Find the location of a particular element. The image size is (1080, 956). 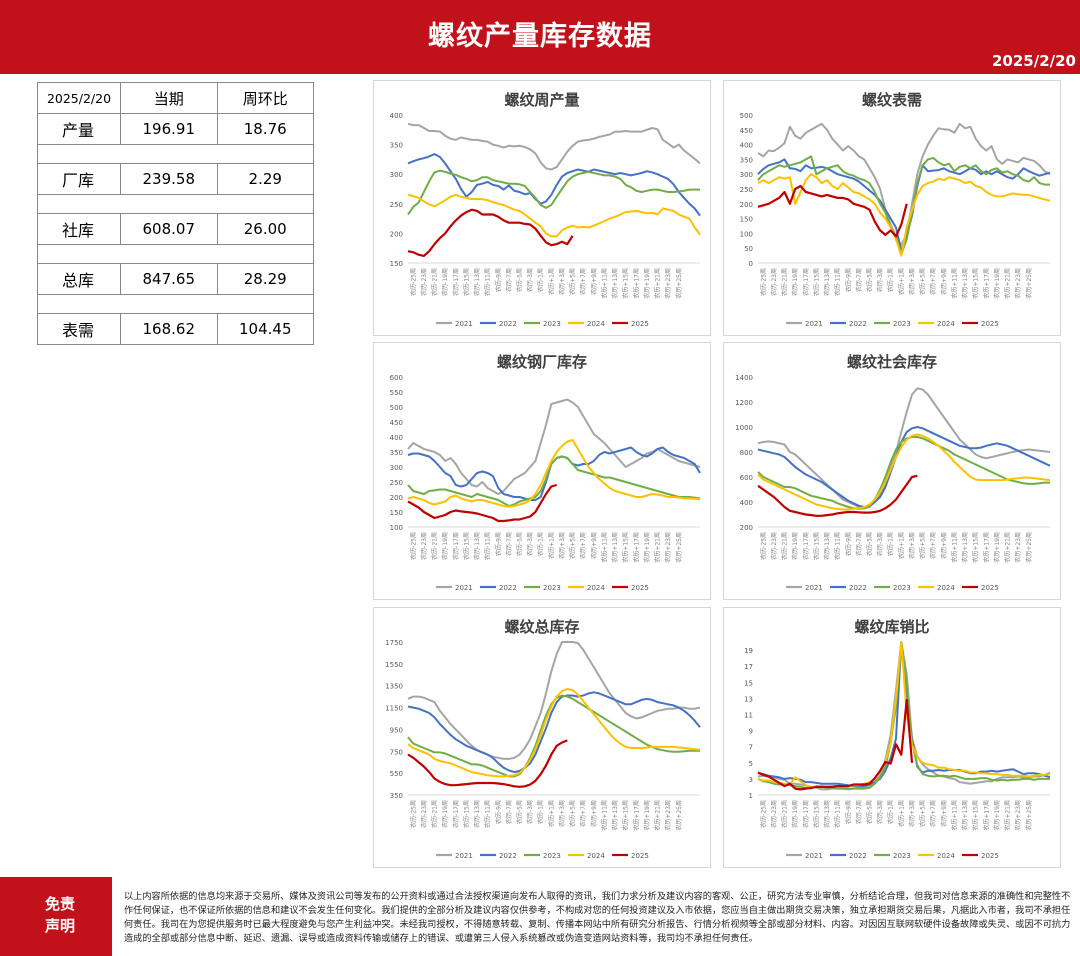

summary-row-production: 产量 196.91 18.76 is located at coordinates (175, 129).